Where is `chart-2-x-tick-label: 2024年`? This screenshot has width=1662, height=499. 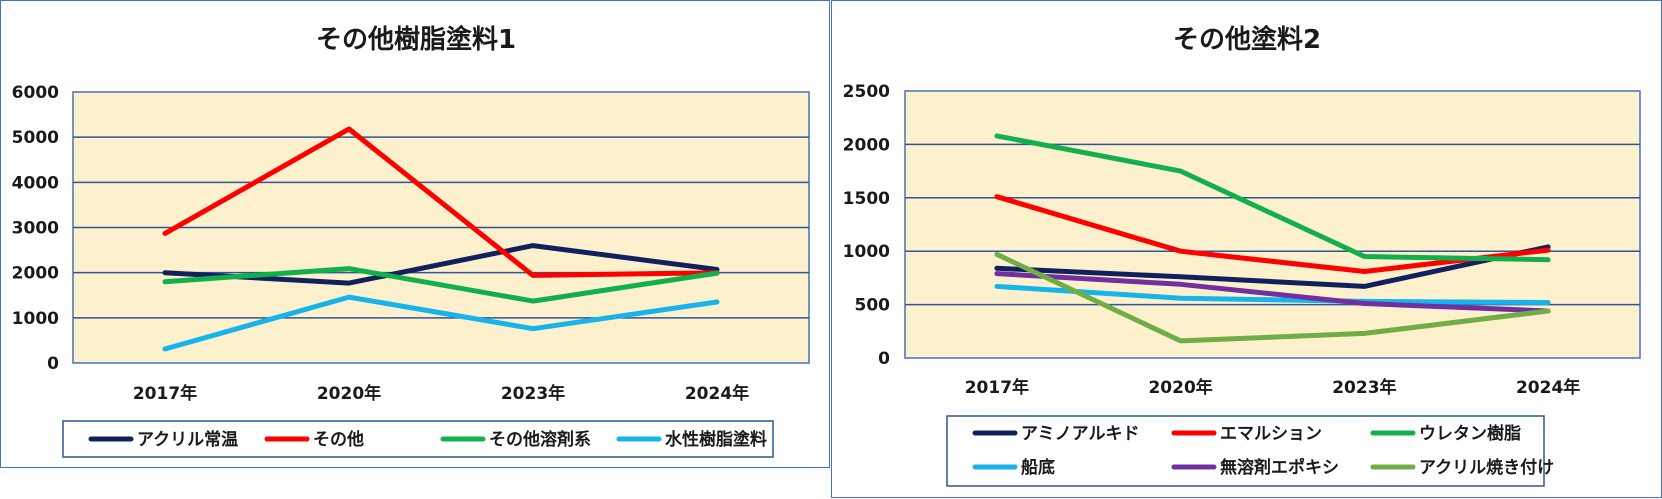
chart-2-x-tick-label: 2024年 is located at coordinates (1548, 387).